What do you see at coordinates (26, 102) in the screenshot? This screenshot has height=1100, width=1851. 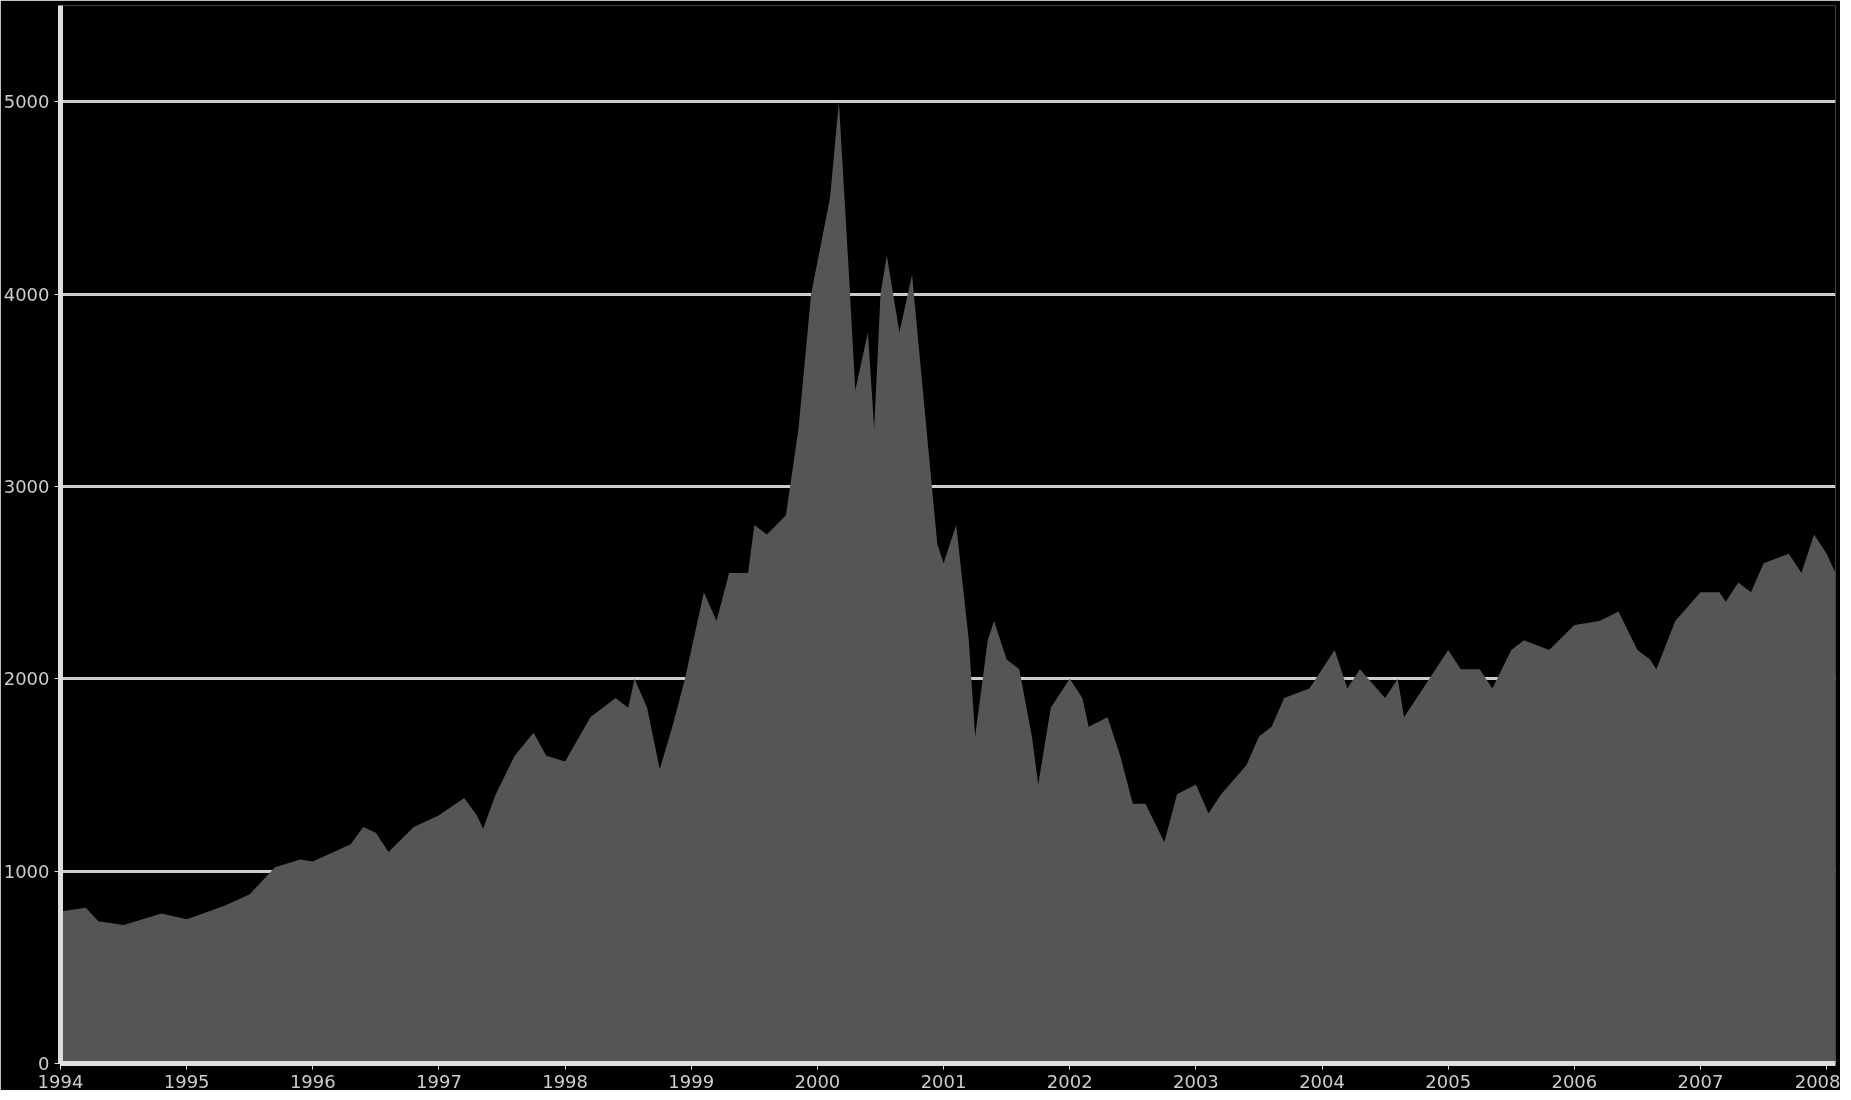 I see `y-tick-label: 5000` at bounding box center [26, 102].